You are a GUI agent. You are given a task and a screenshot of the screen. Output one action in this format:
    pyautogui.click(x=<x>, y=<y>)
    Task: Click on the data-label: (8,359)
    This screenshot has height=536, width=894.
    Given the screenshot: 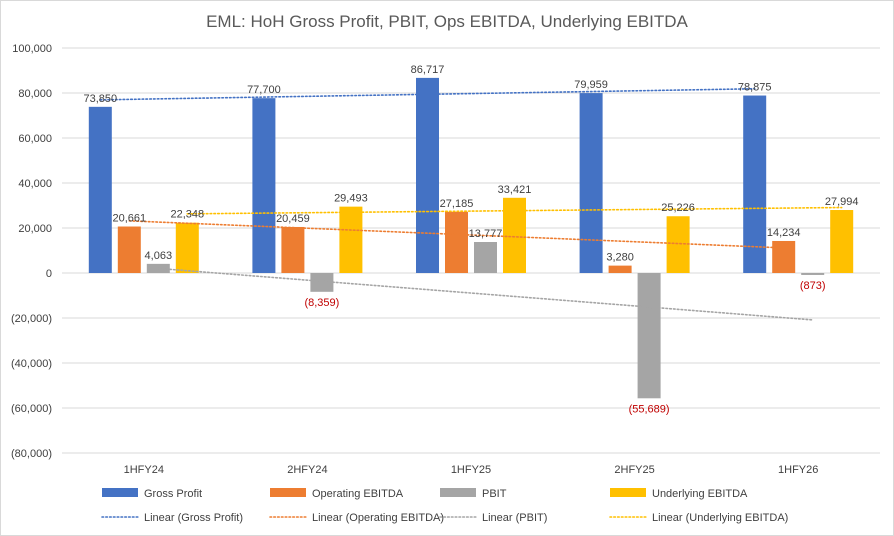 What is the action you would take?
    pyautogui.click(x=321, y=303)
    